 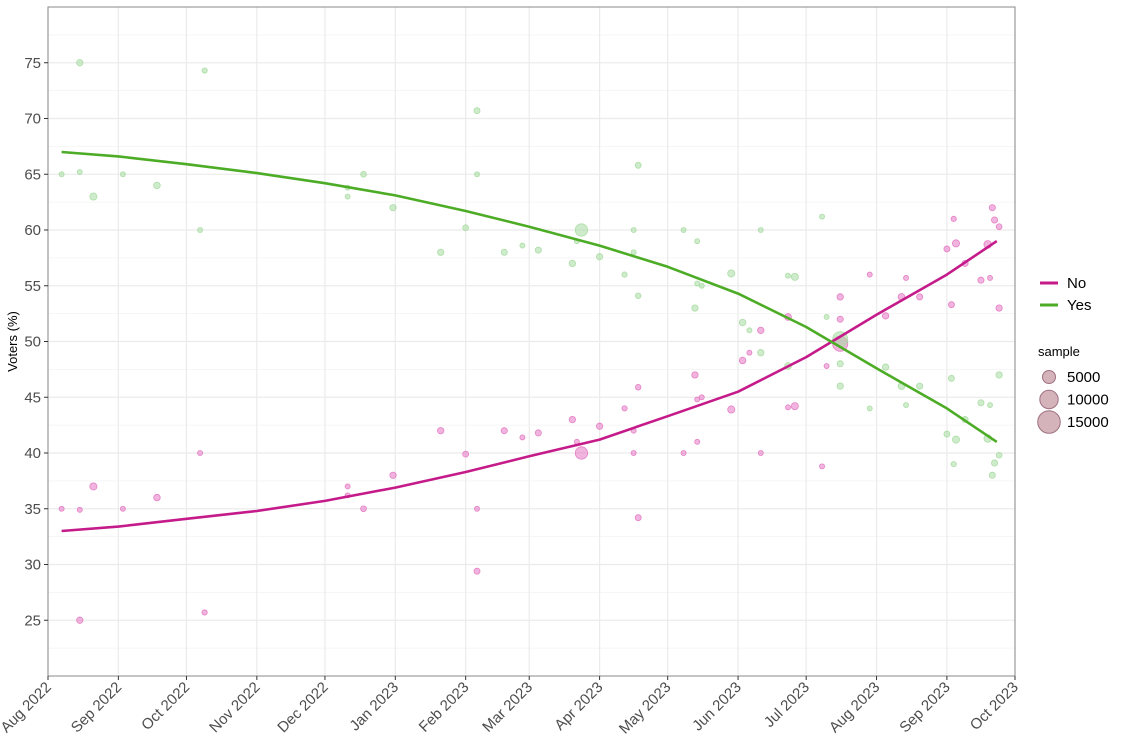 I want to click on y-tick-label: 60, so click(x=32, y=230).